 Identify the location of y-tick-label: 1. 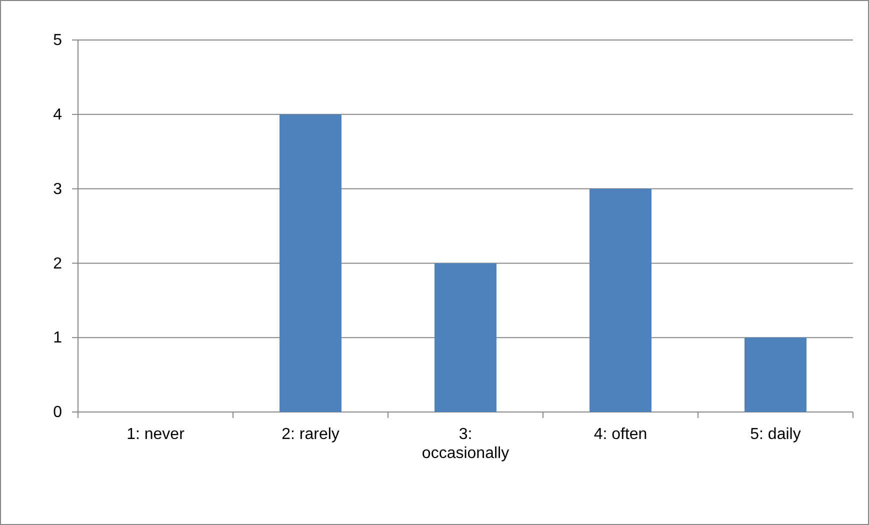
(57, 338).